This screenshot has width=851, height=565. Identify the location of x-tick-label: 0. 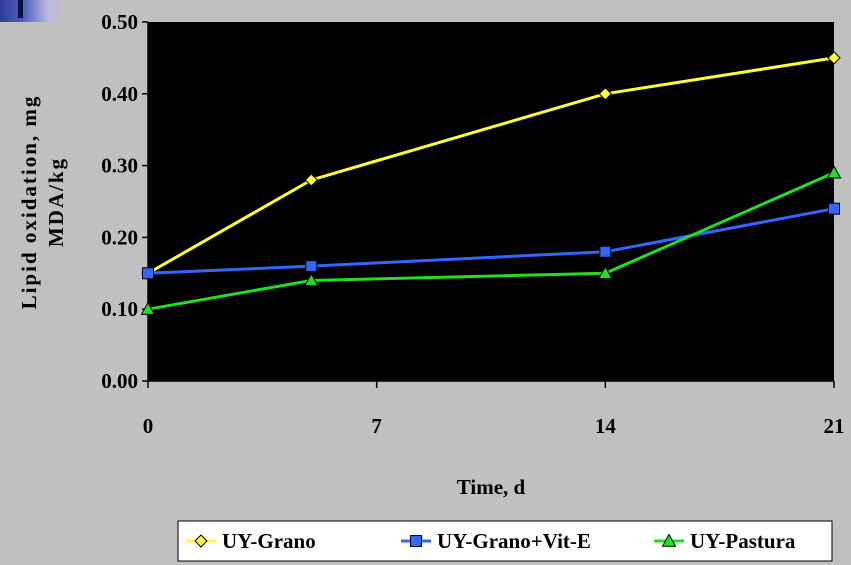
(148, 426).